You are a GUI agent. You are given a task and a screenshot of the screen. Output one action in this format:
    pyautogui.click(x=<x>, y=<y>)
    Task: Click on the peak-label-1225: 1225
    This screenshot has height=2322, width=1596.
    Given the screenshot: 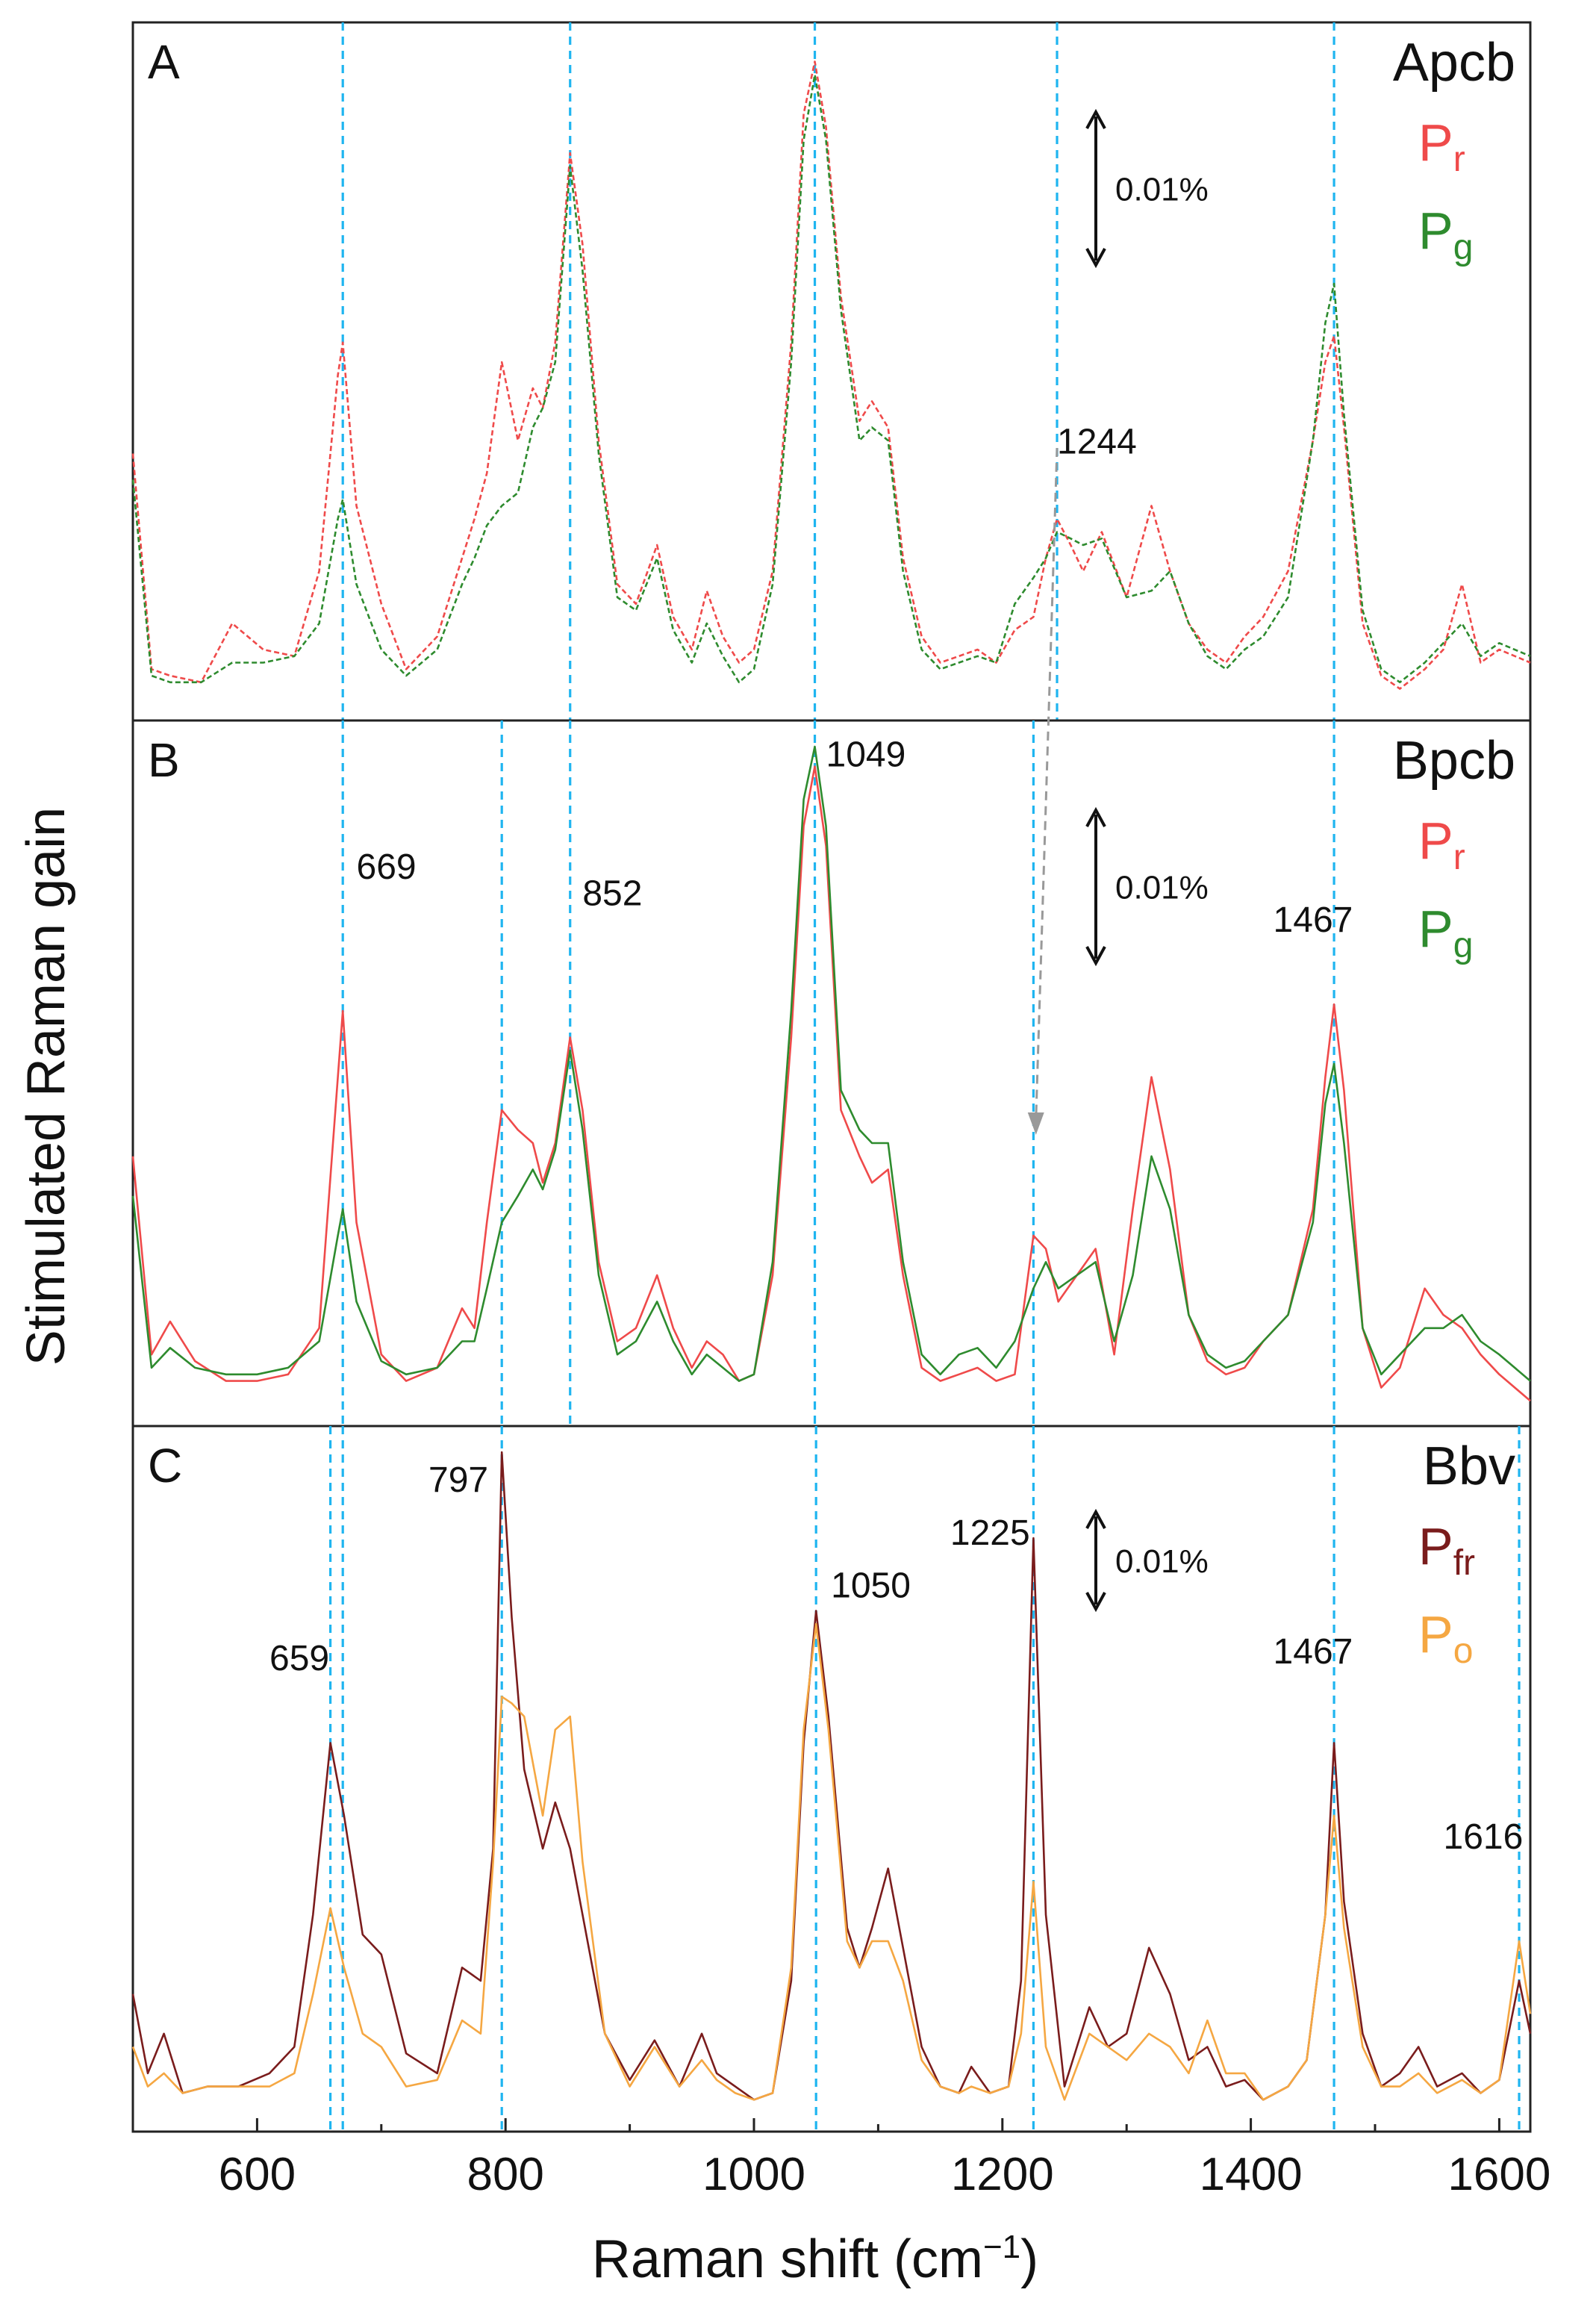 What is the action you would take?
    pyautogui.click(x=990, y=1533)
    